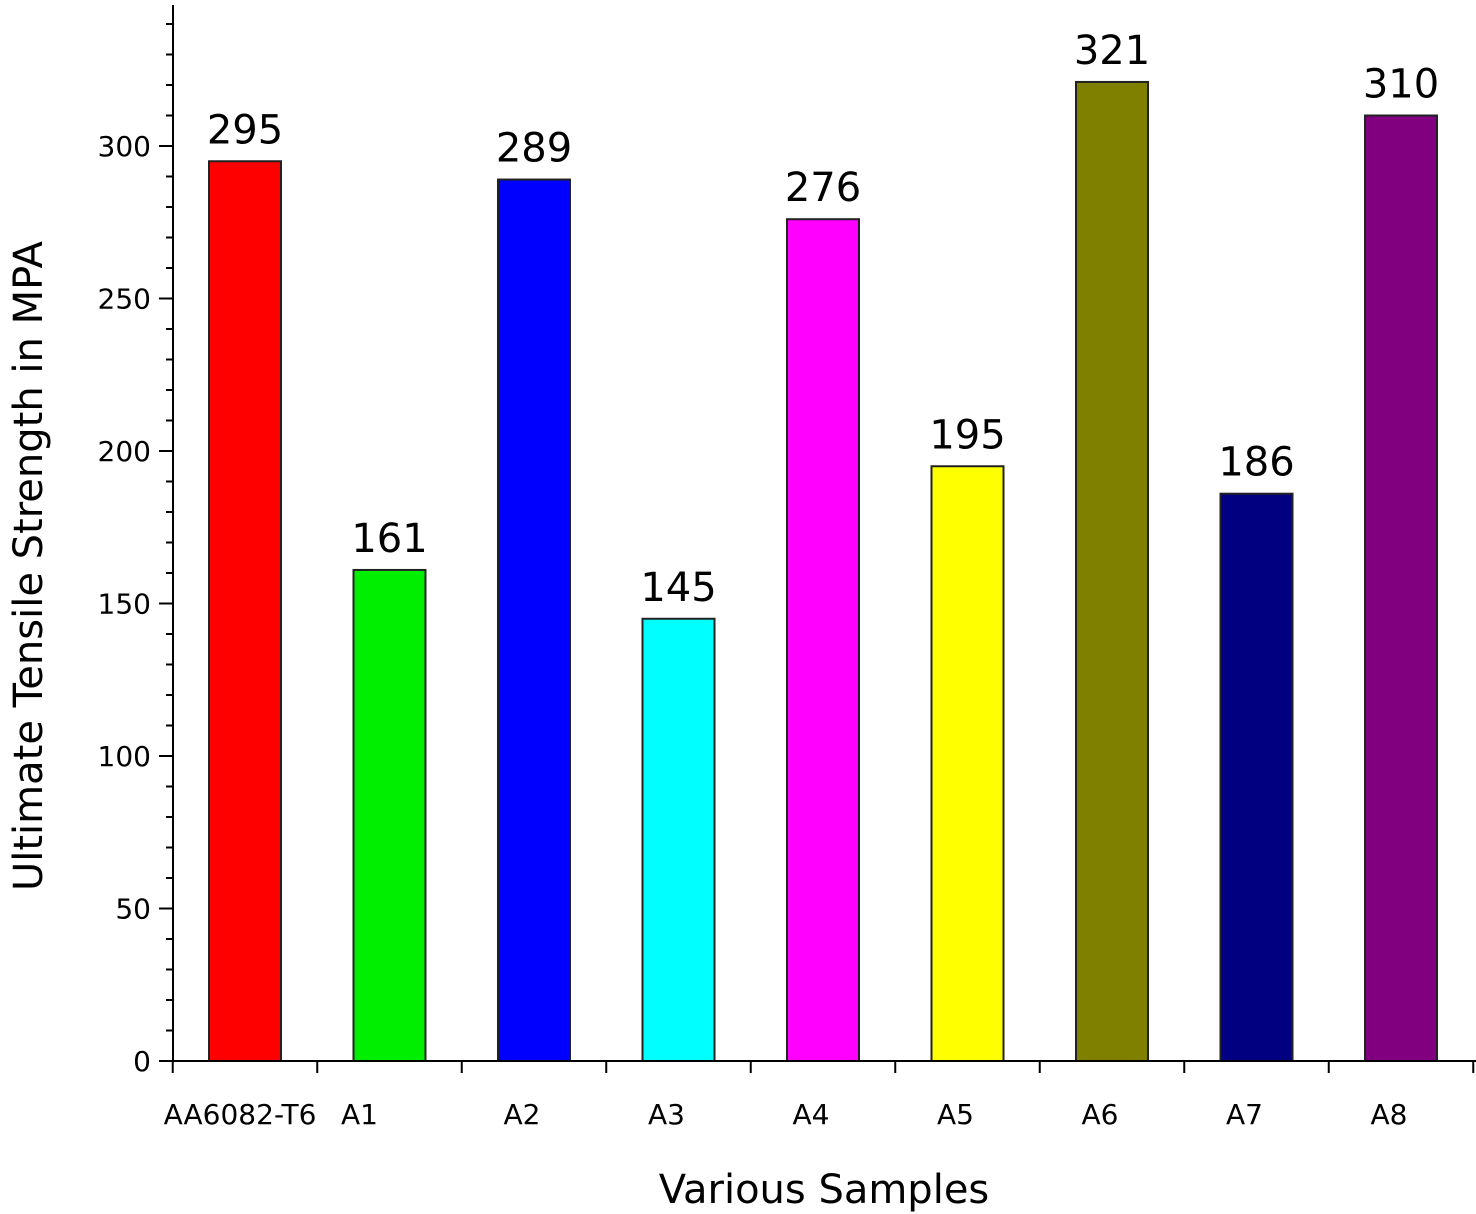  What do you see at coordinates (823, 188) in the screenshot?
I see `data-label: 276` at bounding box center [823, 188].